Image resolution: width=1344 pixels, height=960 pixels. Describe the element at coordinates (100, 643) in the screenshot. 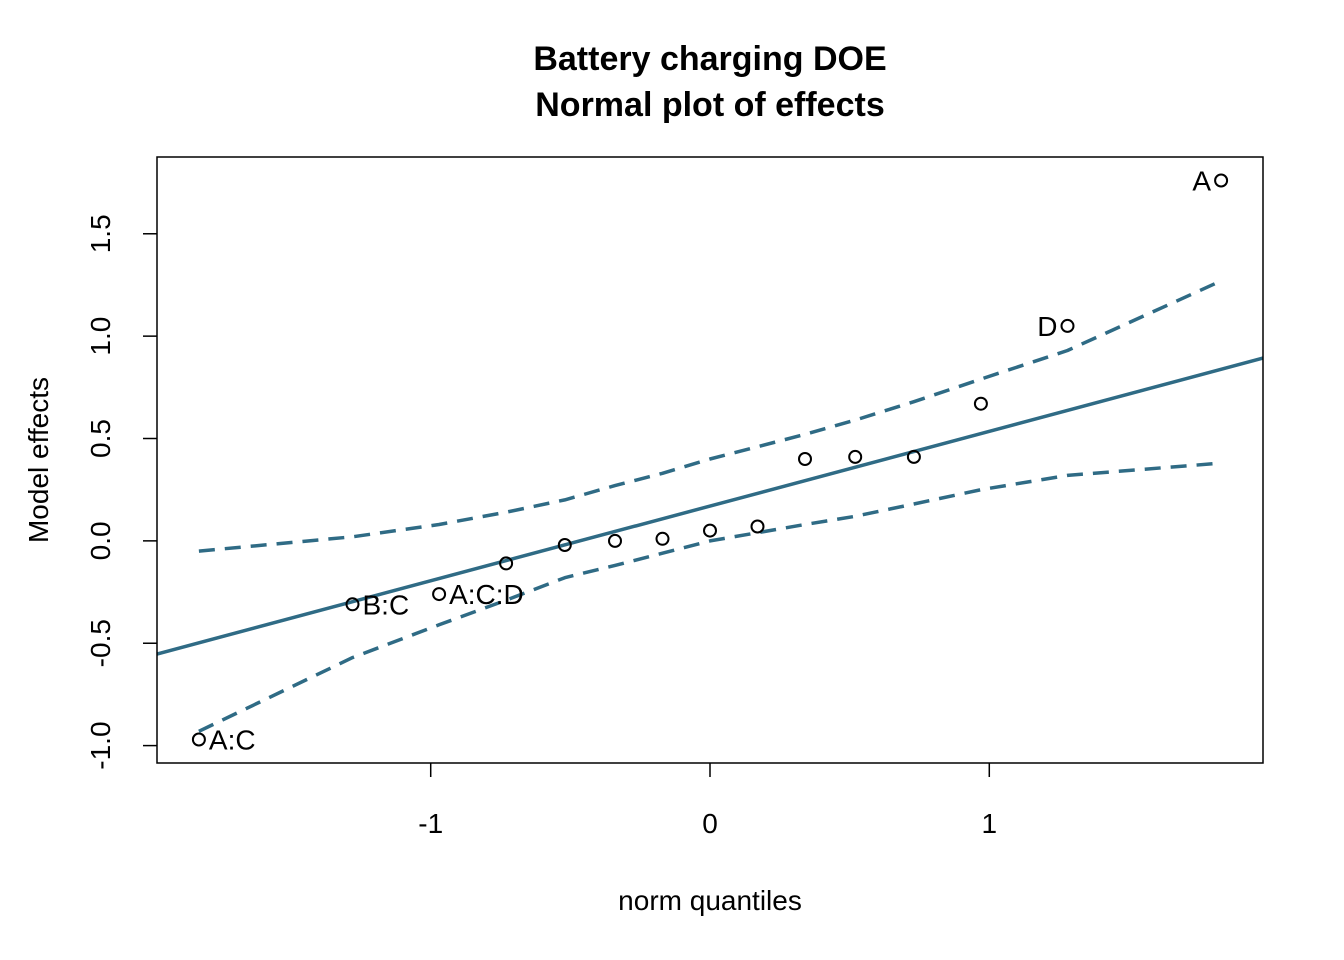

I see `y-tick-label: -0.5` at that location.